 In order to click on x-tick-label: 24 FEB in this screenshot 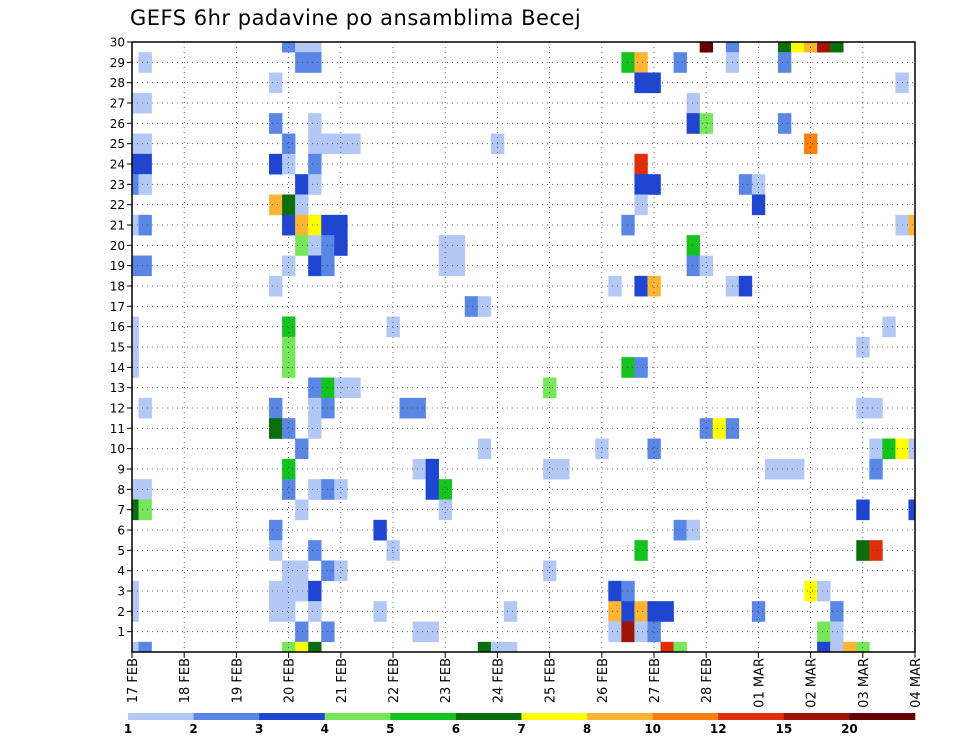, I will do `click(498, 680)`.